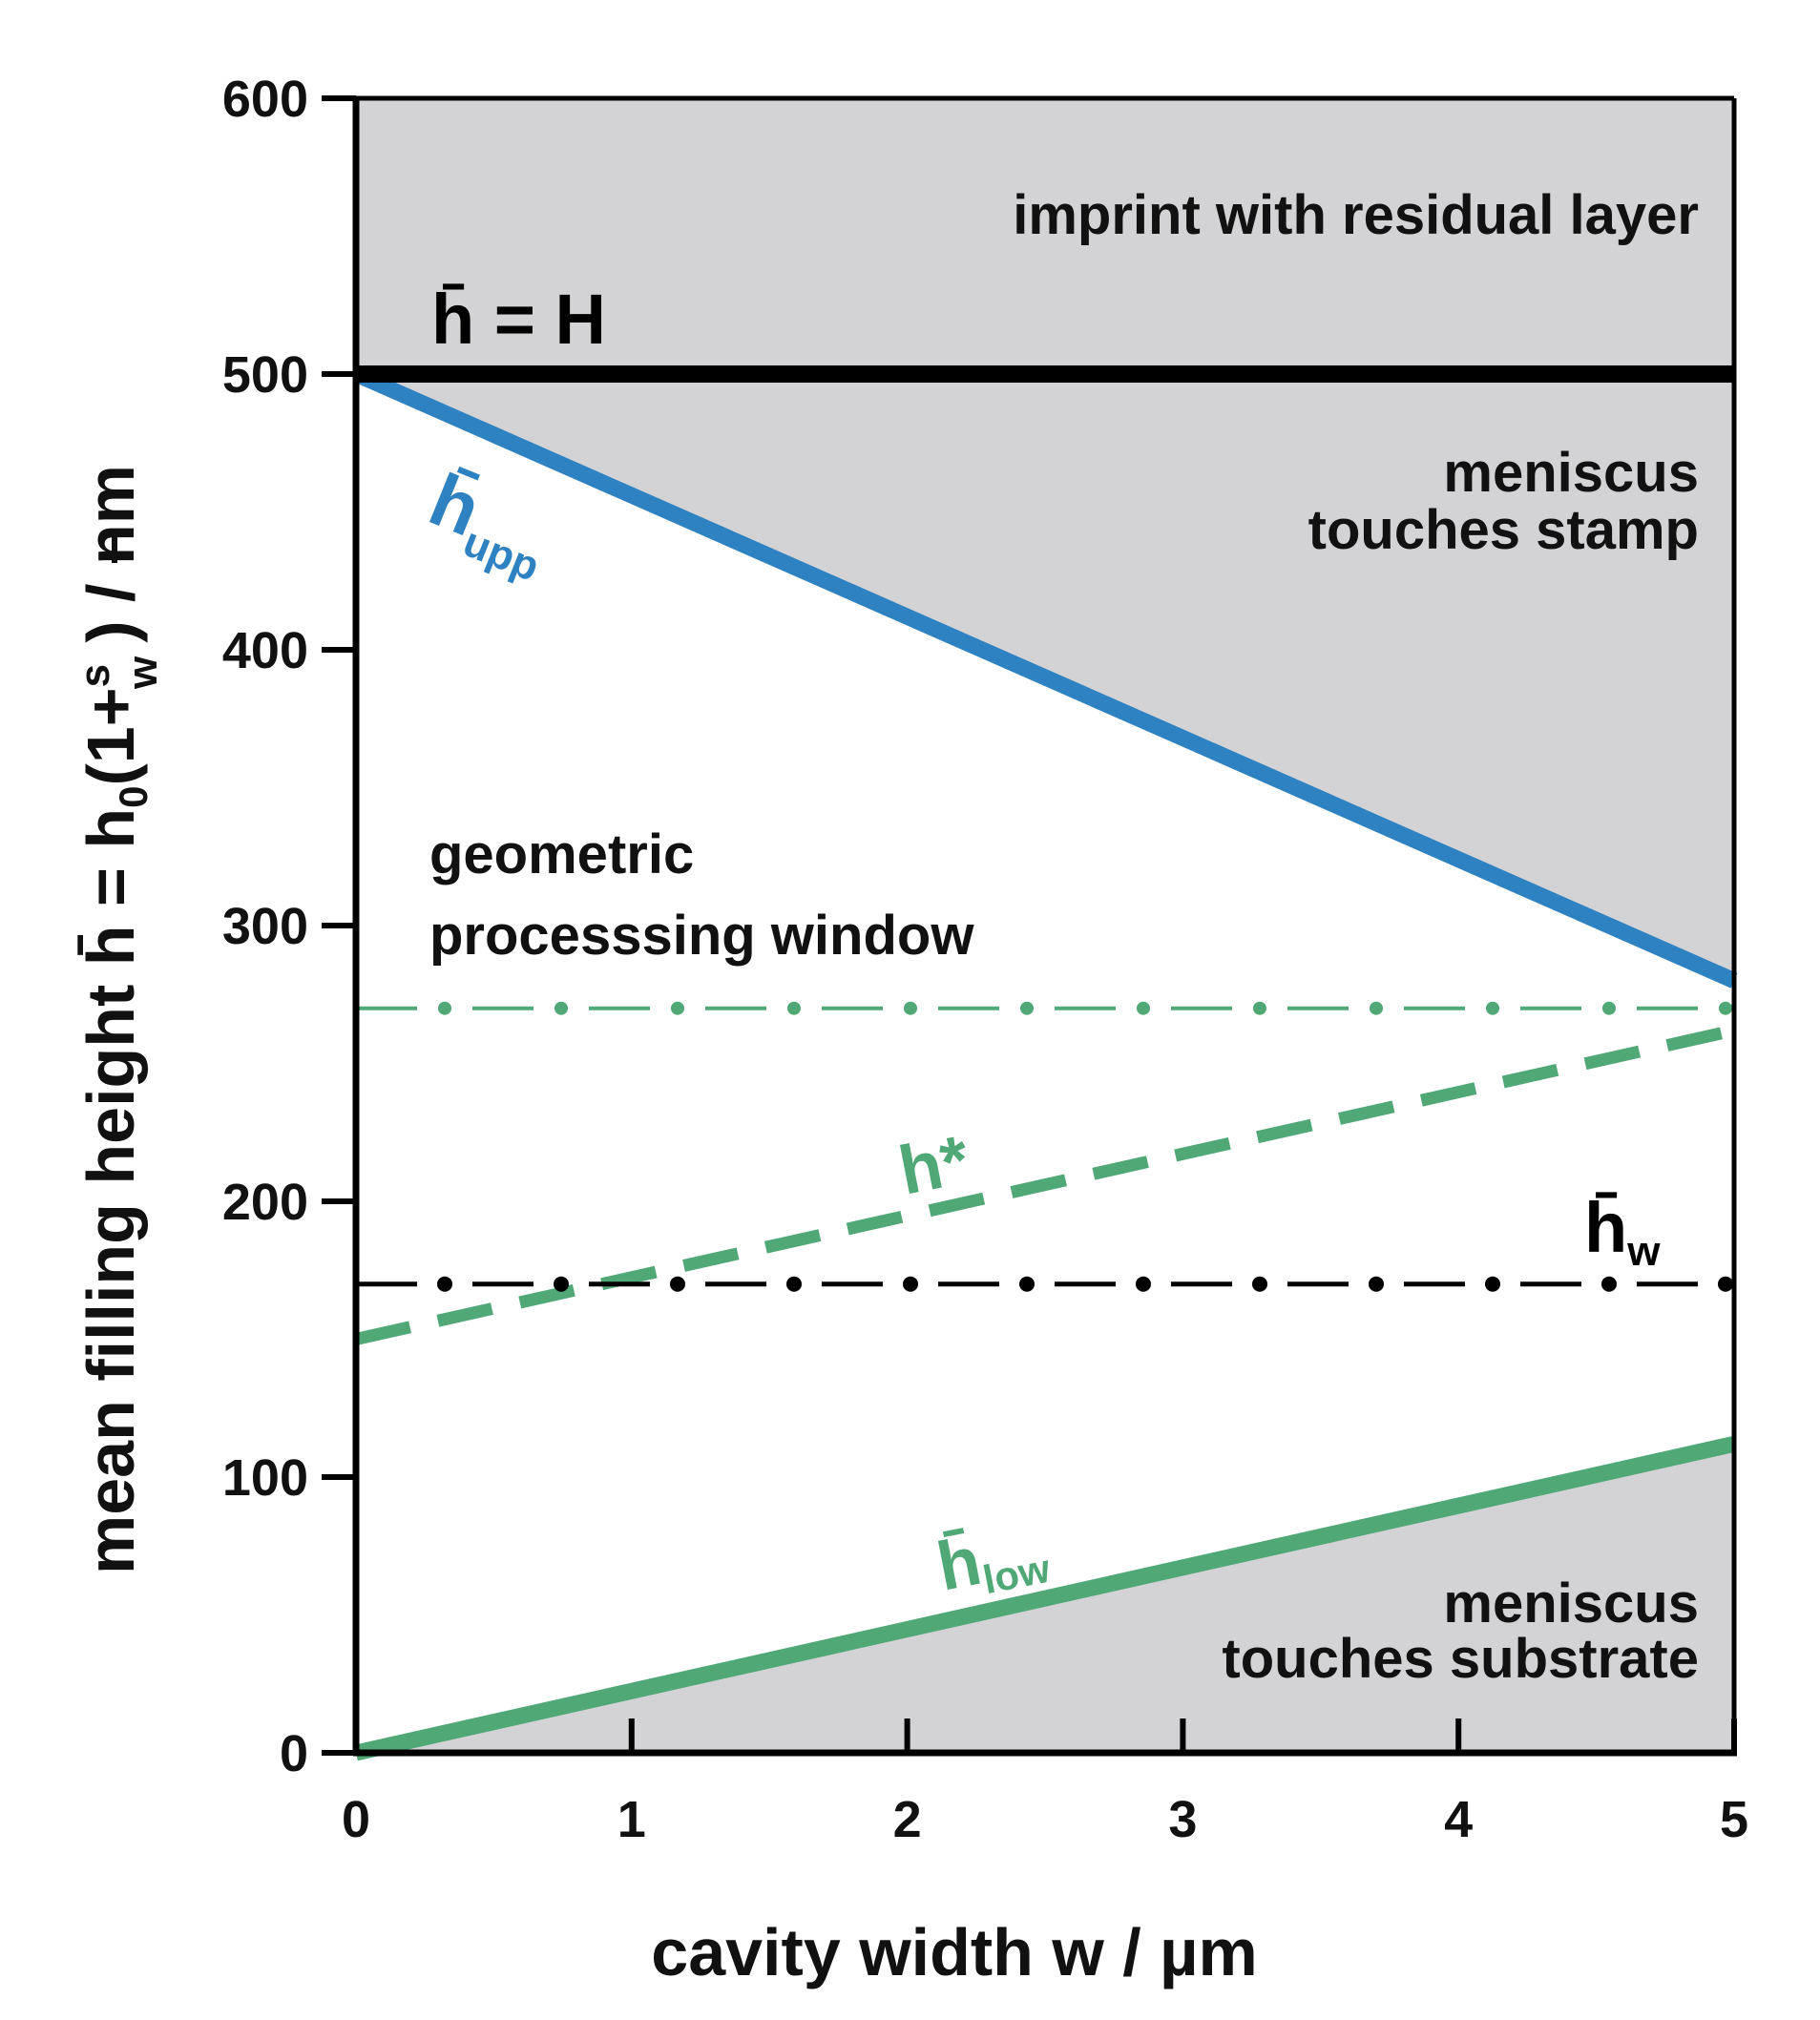 This screenshot has height=2020, width=1820. What do you see at coordinates (501, 554) in the screenshot?
I see `label-h-upp-sub: upp` at bounding box center [501, 554].